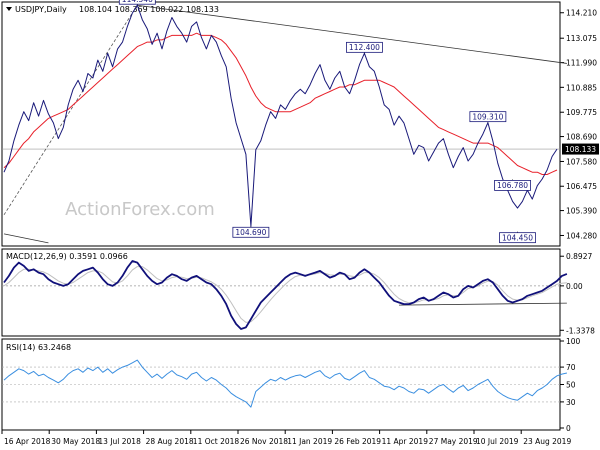 Image resolution: width=600 pixels, height=450 pixels. What do you see at coordinates (581, 137) in the screenshot?
I see `price-y-tick-label-4: 108.690` at bounding box center [581, 137].